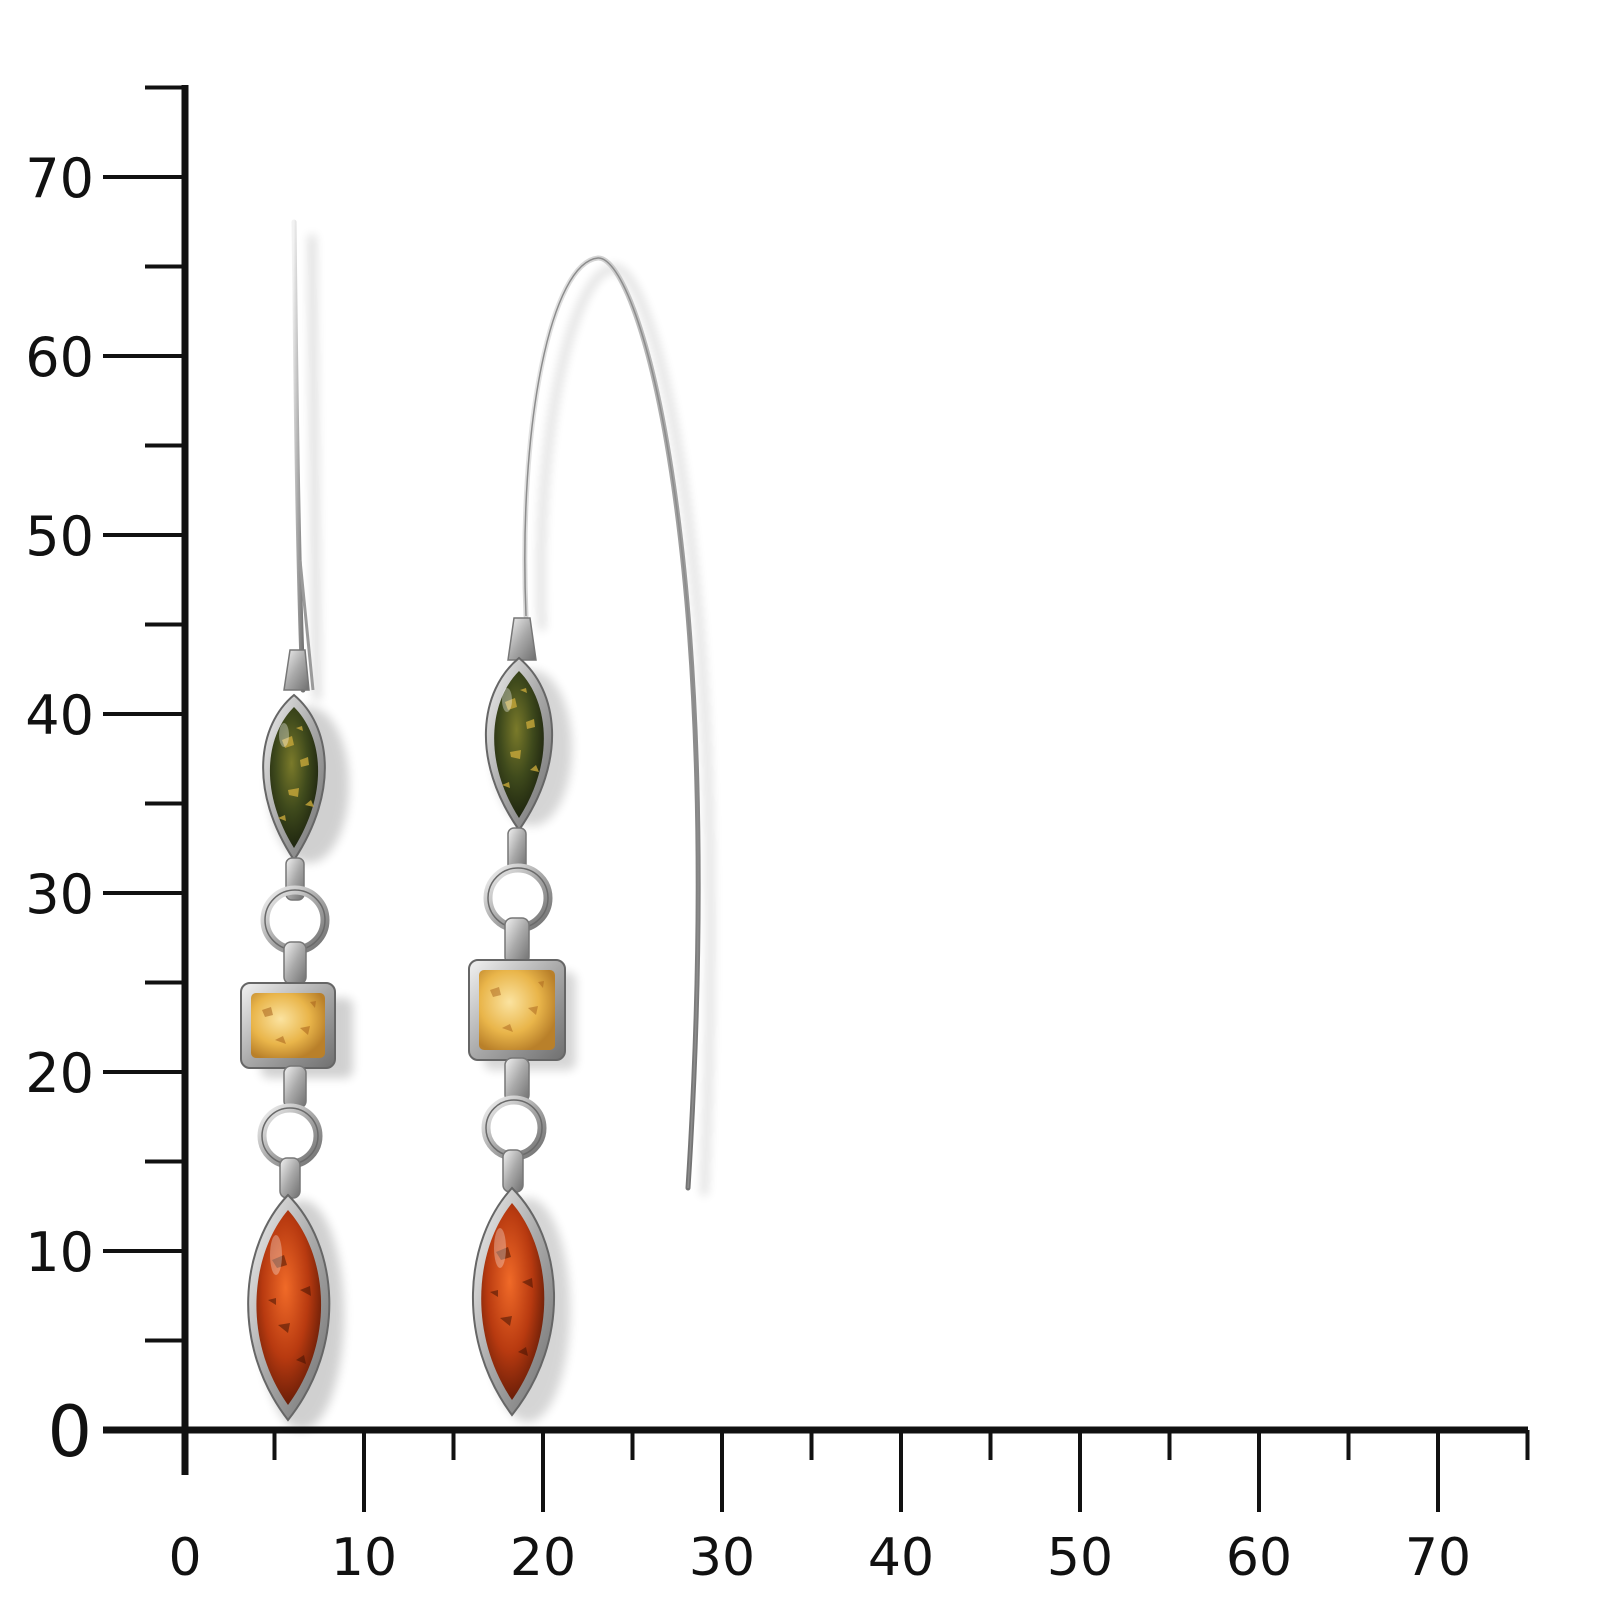 The height and width of the screenshot is (1600, 1600). What do you see at coordinates (543, 1558) in the screenshot?
I see `x-tick-label: 20` at bounding box center [543, 1558].